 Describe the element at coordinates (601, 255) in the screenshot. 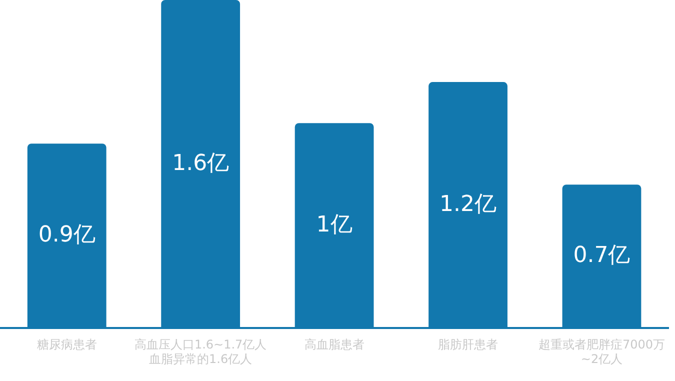

I see `data-label: 0.7亿` at that location.